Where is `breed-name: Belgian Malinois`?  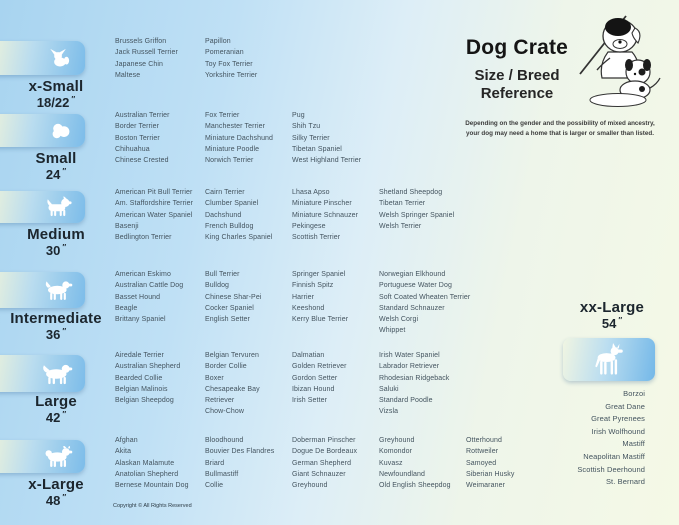
breed-name: Belgian Malinois is located at coordinates (141, 389).